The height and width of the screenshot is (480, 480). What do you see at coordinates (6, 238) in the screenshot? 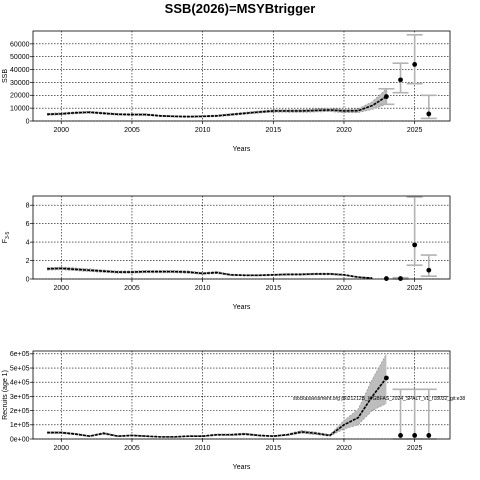
I see `y-axis-label: F3-5` at bounding box center [6, 238].